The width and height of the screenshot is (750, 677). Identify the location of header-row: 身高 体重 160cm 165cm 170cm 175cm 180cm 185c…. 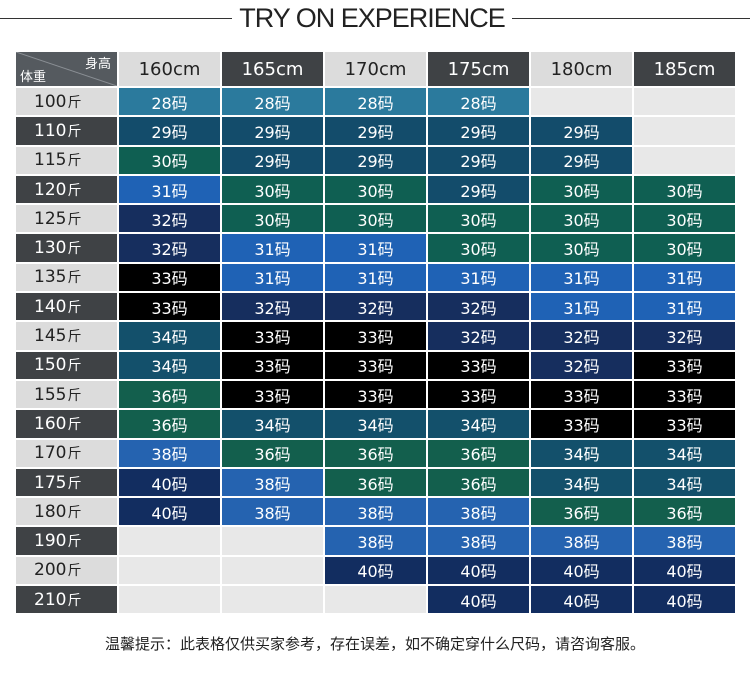
(375, 69).